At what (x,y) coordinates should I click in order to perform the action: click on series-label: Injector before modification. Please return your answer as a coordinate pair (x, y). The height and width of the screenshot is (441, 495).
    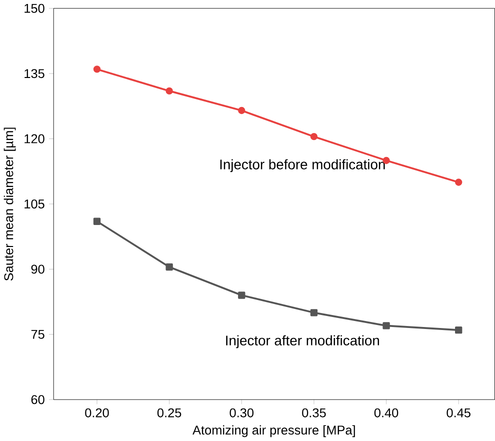
    Looking at the image, I should click on (302, 165).